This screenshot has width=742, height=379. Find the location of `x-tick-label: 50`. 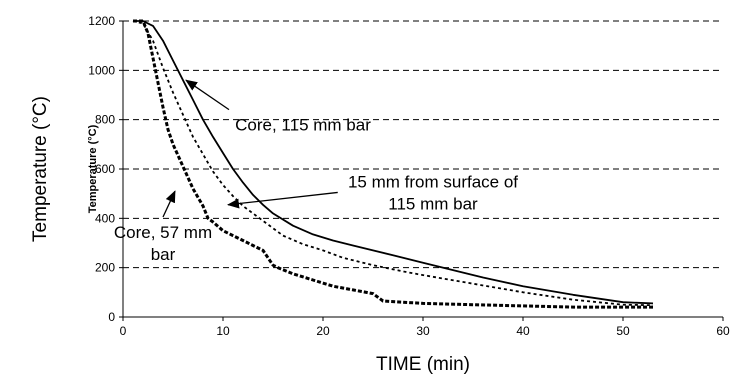

x-tick-label: 50 is located at coordinates (623, 331).